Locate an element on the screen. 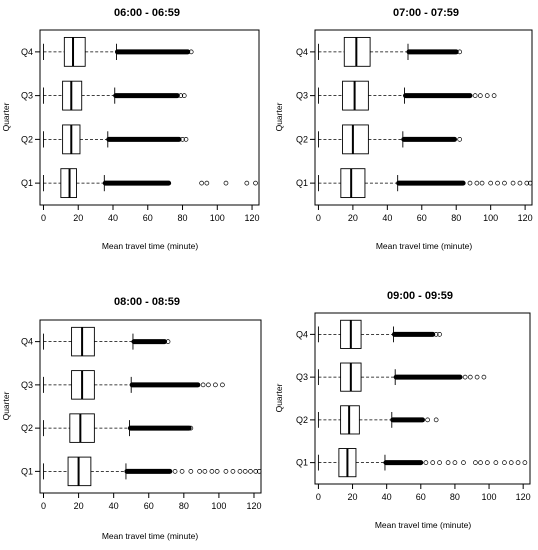  panel-title: 06:00 - 06:59 is located at coordinates (147, 13).